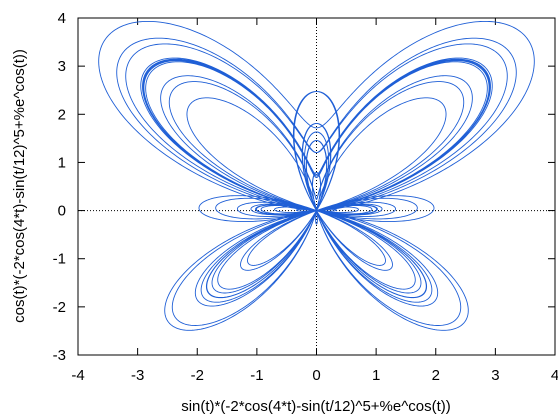 This screenshot has height=416, width=558. What do you see at coordinates (59, 259) in the screenshot?
I see `y-tick-label: -1` at bounding box center [59, 259].